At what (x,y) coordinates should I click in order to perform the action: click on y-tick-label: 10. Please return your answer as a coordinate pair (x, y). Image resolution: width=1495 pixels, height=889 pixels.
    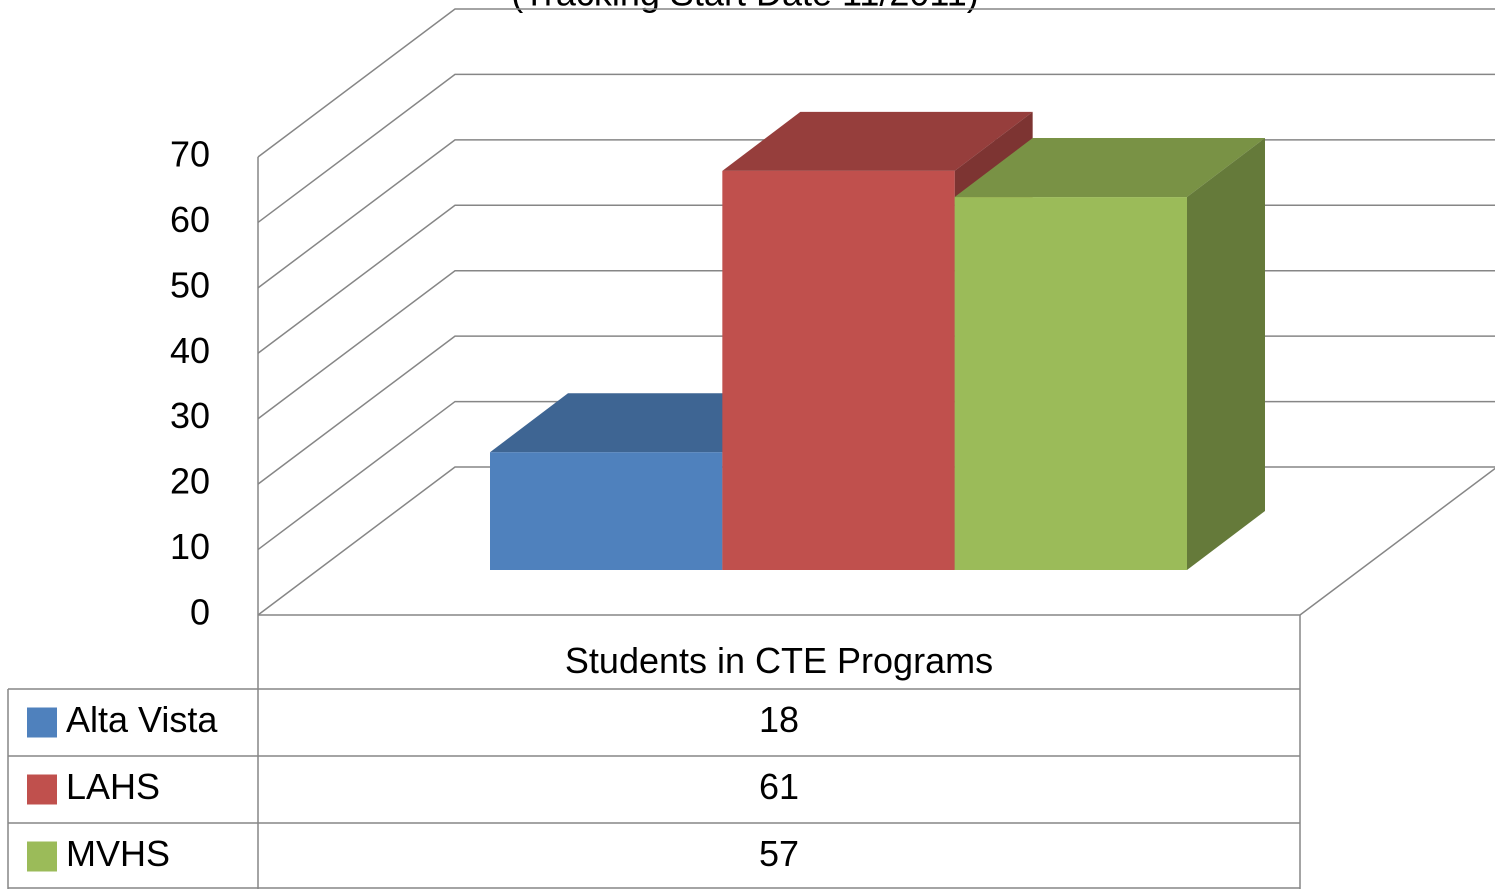
    Looking at the image, I should click on (190, 546).